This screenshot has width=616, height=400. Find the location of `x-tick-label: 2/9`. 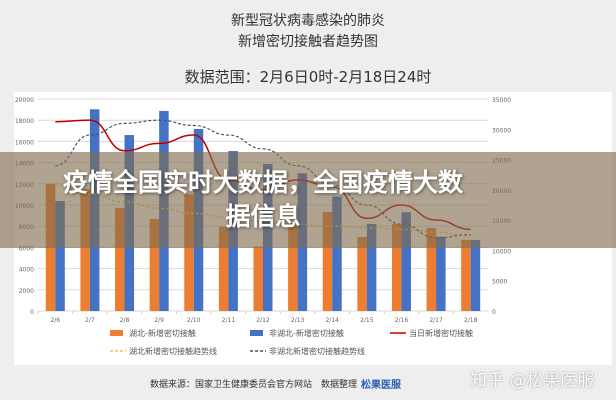

x-tick-label: 2/9 is located at coordinates (159, 320).